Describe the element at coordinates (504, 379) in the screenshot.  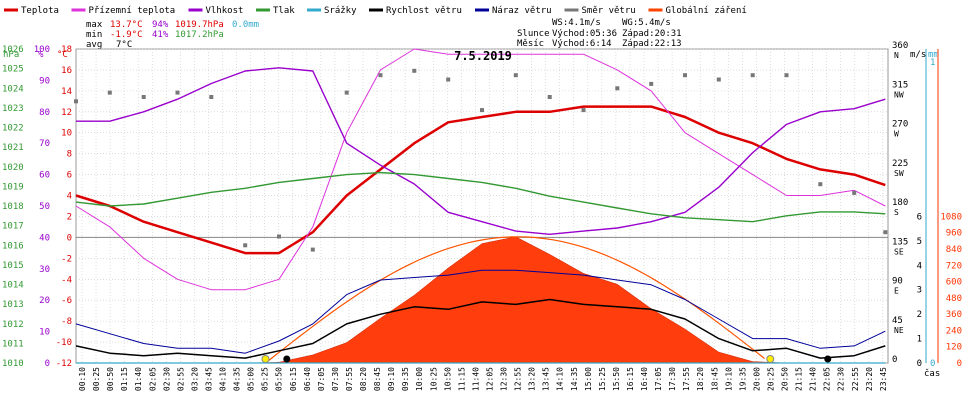
I see `x-tick-label: 12:30` at that location.